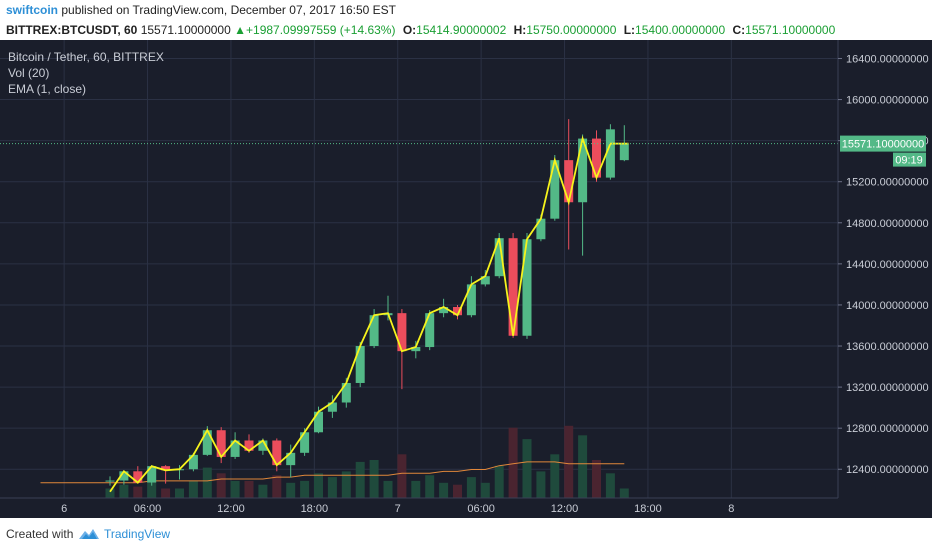 This screenshot has height=550, width=932. What do you see at coordinates (89, 534) in the screenshot?
I see `tradingview-logo-icon` at bounding box center [89, 534].